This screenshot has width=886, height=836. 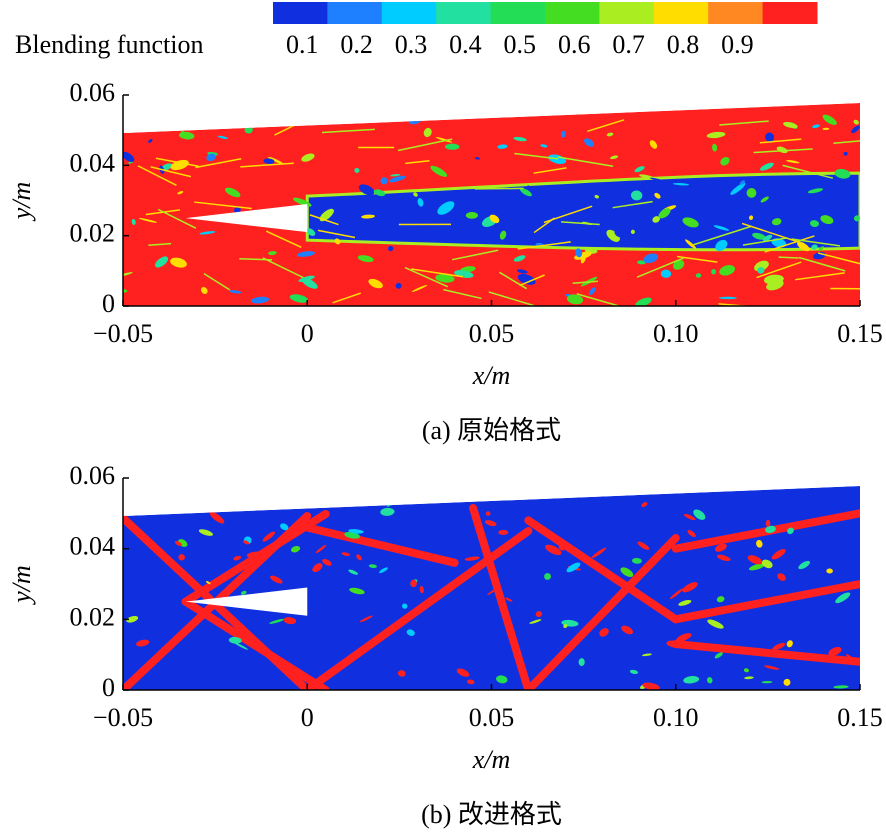 What do you see at coordinates (246, 218) in the screenshot?
I see `wedge` at bounding box center [246, 218].